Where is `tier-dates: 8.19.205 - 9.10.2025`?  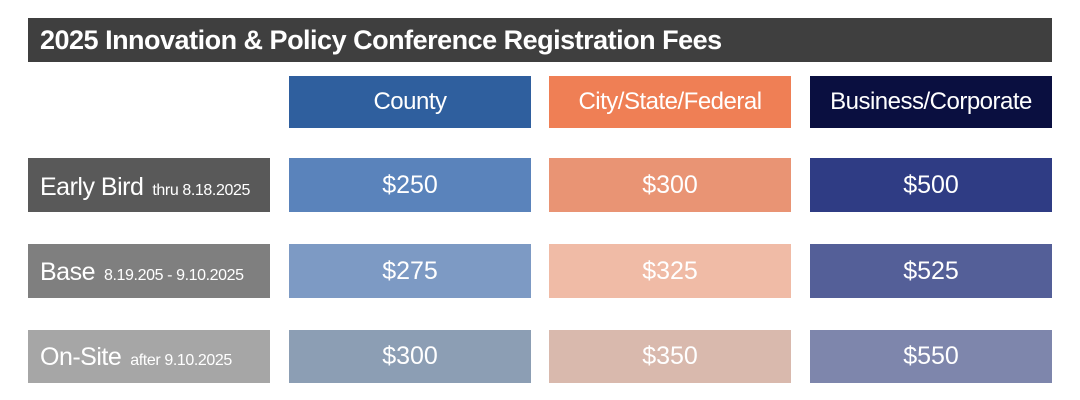 tier-dates: 8.19.205 - 9.10.2025 is located at coordinates (173, 275).